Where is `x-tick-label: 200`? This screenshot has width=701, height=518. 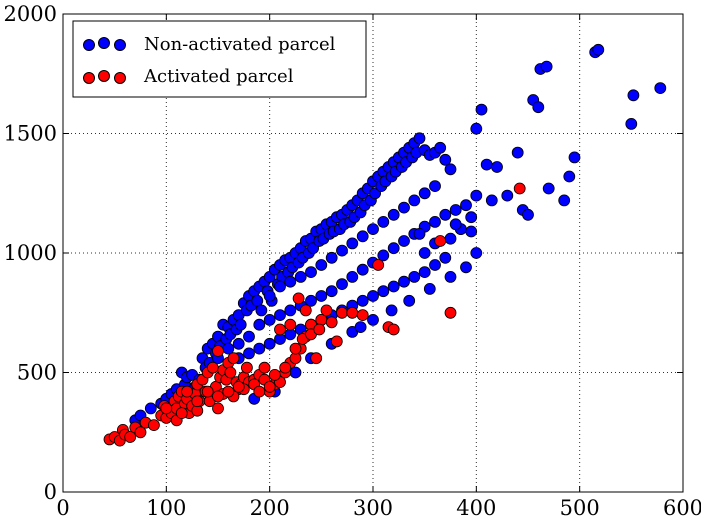
x-tick-label: 200 is located at coordinates (270, 507).